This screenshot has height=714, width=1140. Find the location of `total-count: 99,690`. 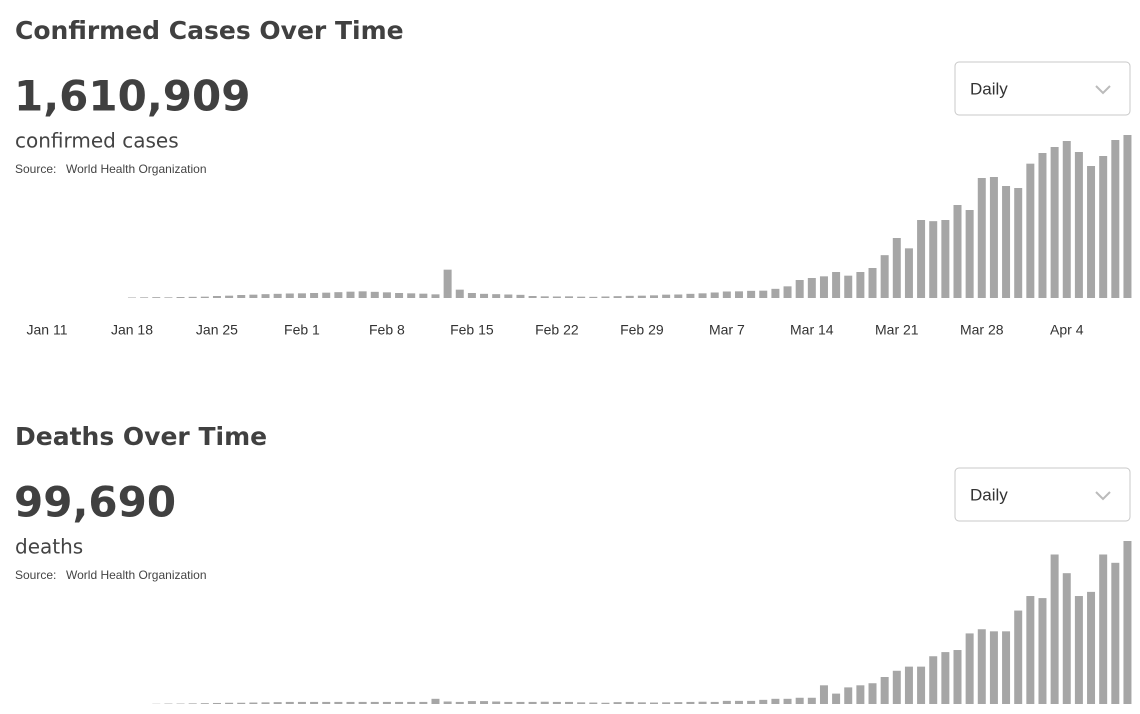

total-count: 99,690 is located at coordinates (95, 502).